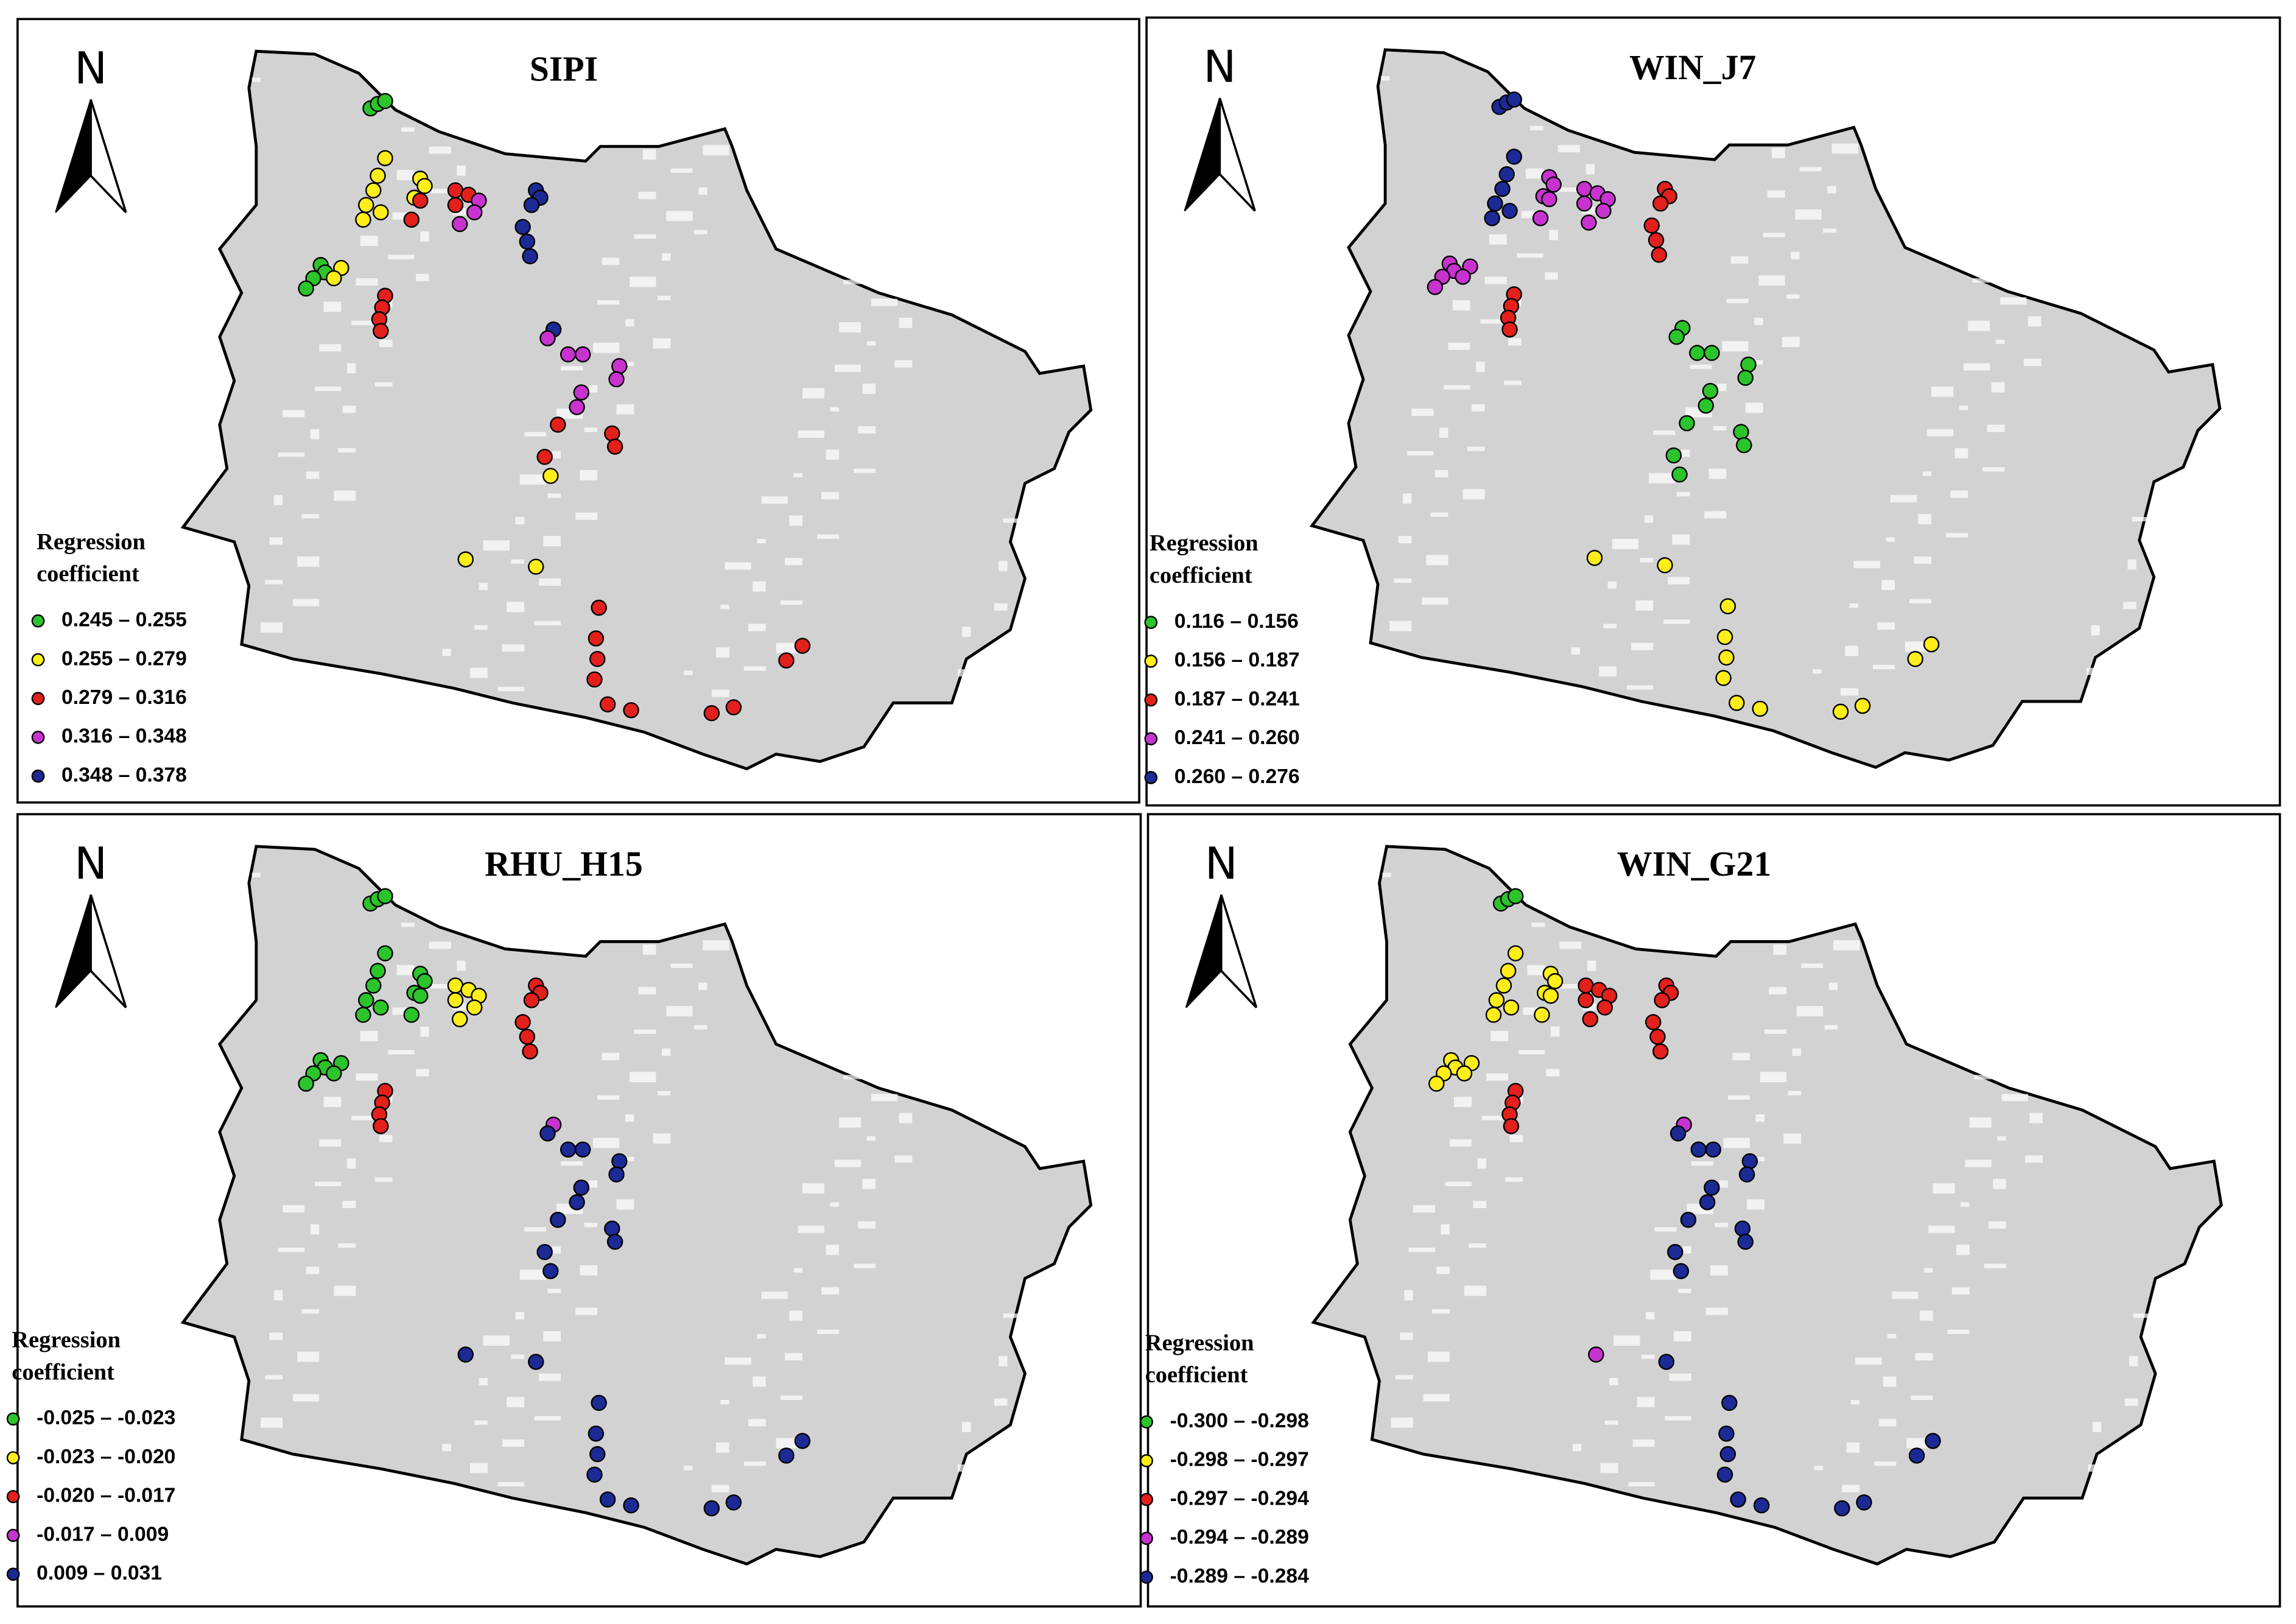  I want to click on legend-label: -0.017 – 0.009, so click(103, 1534).